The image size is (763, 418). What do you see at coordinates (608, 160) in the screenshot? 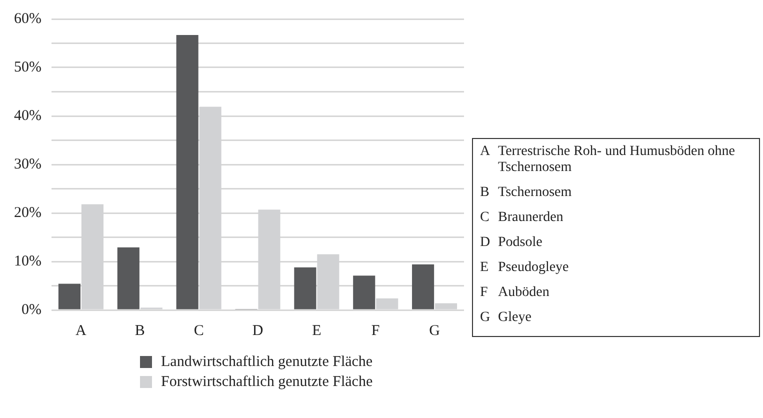
I see `text: A Terrestrische Roh- und Humusböden ohne Tschernosem` at bounding box center [608, 160].